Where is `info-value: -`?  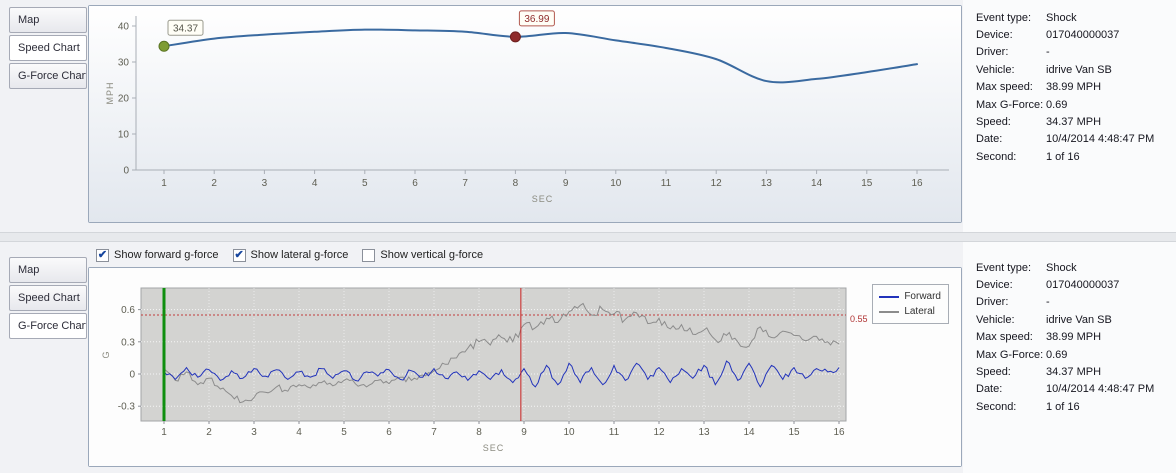 info-value: - is located at coordinates (1048, 302).